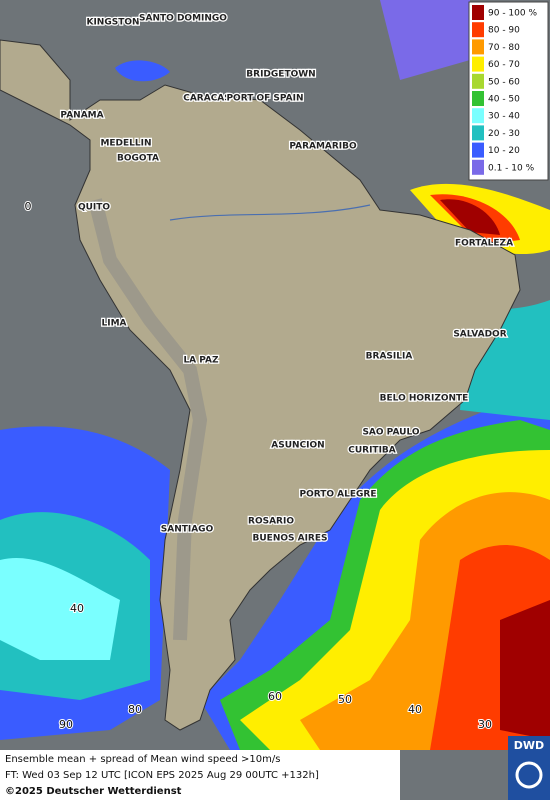  What do you see at coordinates (390, 433) in the screenshot?
I see `city-label: SAO PAULO` at bounding box center [390, 433].